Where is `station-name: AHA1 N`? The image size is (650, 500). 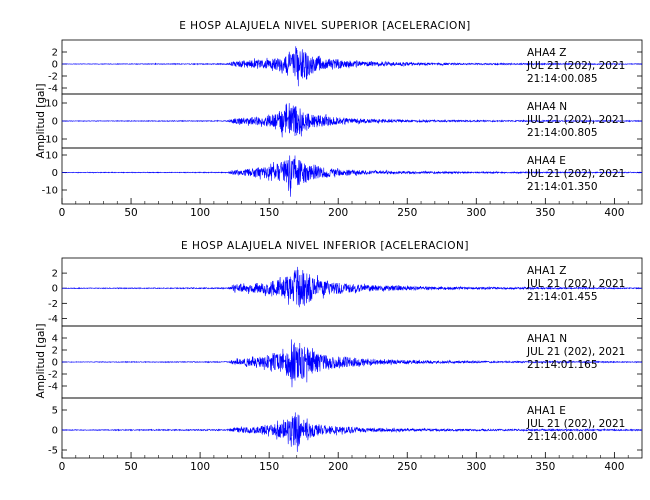
station-name: AHA1 N is located at coordinates (547, 339).